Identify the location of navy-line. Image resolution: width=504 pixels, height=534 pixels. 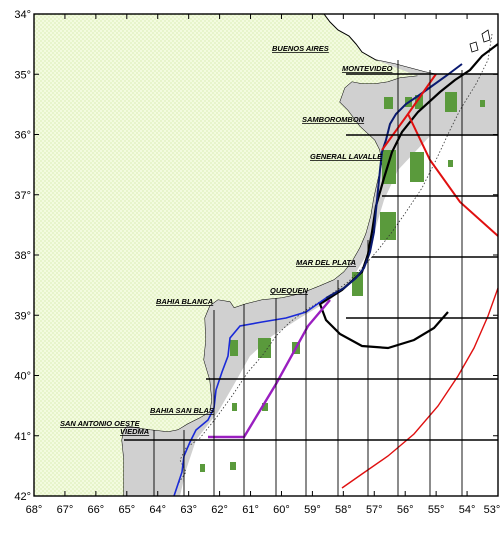
(394, 181).